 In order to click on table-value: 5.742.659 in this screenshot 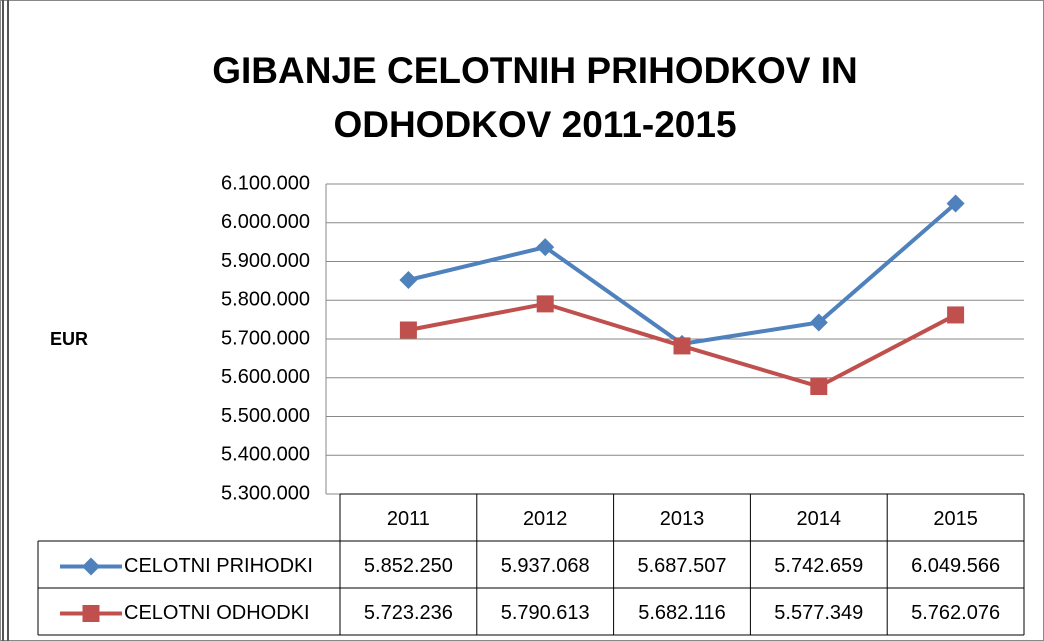, I will do `click(818, 566)`.